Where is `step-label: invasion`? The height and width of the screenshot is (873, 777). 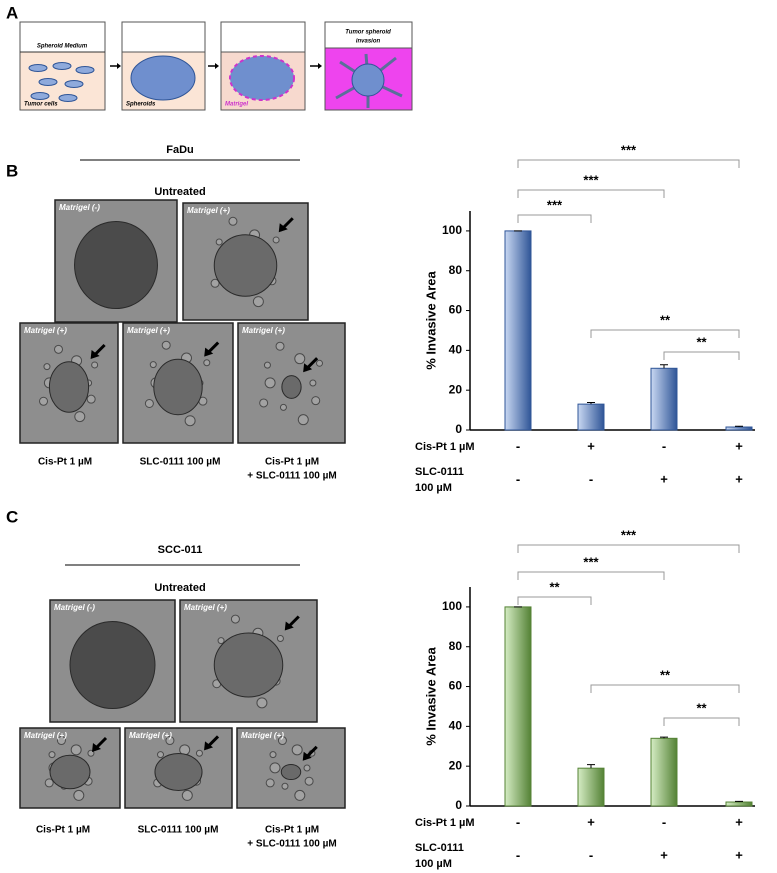 step-label: invasion is located at coordinates (368, 42).